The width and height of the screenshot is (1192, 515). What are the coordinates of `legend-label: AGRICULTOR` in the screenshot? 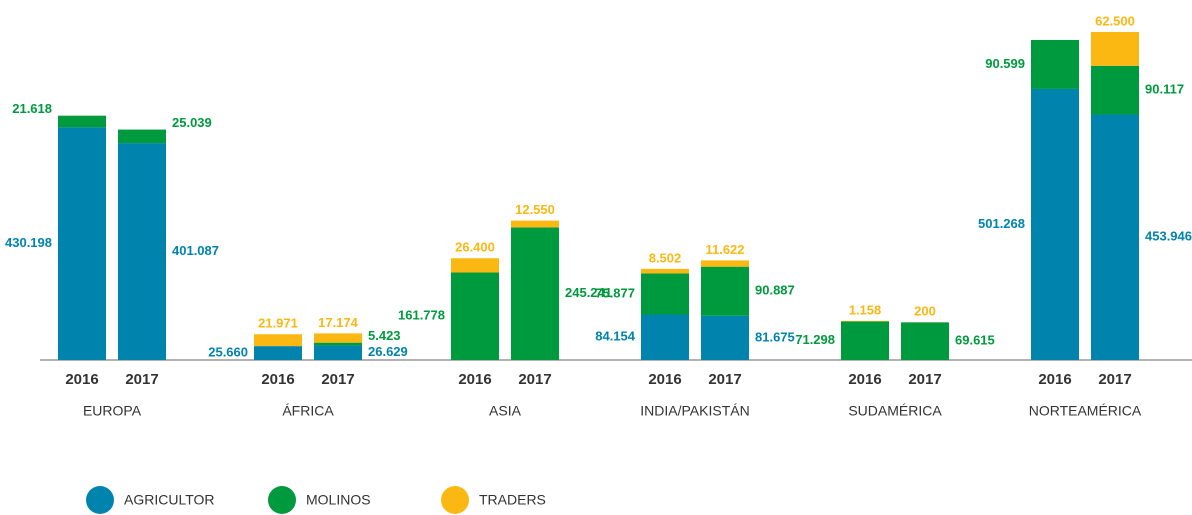 It's located at (169, 500).